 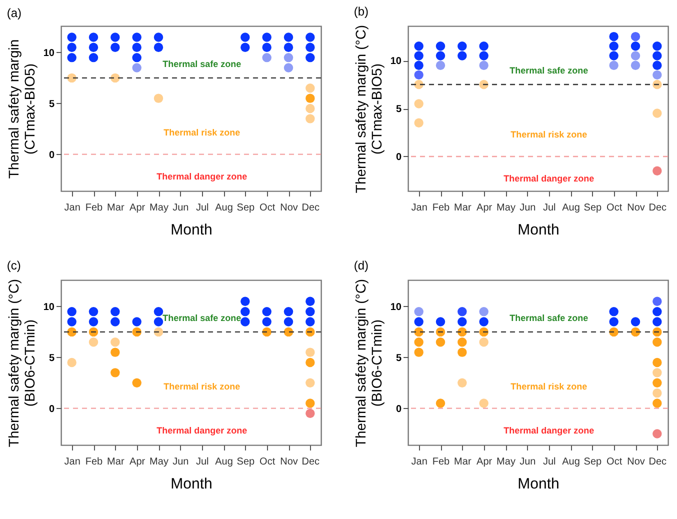 I want to click on chart-title: (b), so click(x=361, y=11).